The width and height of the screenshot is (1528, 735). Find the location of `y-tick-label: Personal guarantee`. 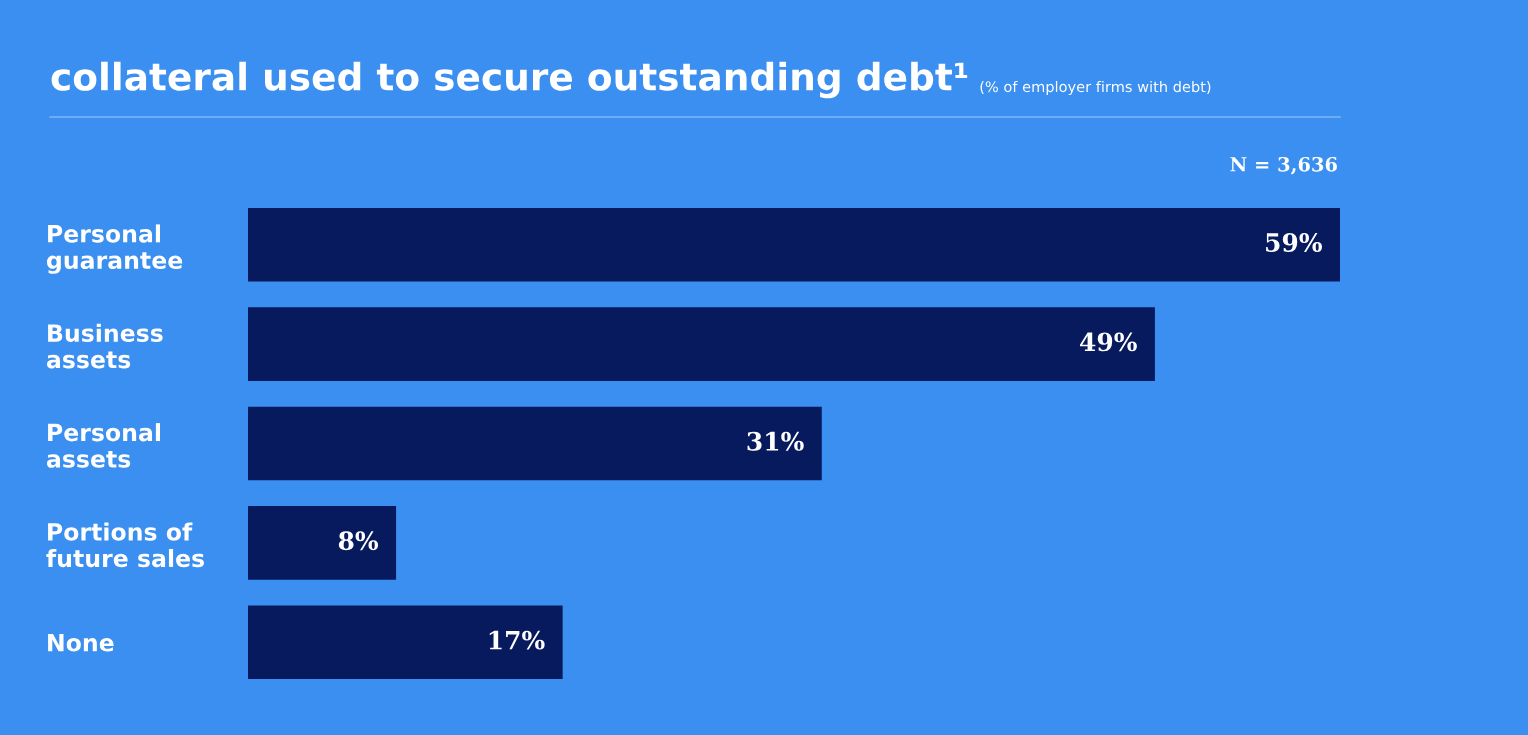

y-tick-label: Personal guarantee is located at coordinates (114, 249).